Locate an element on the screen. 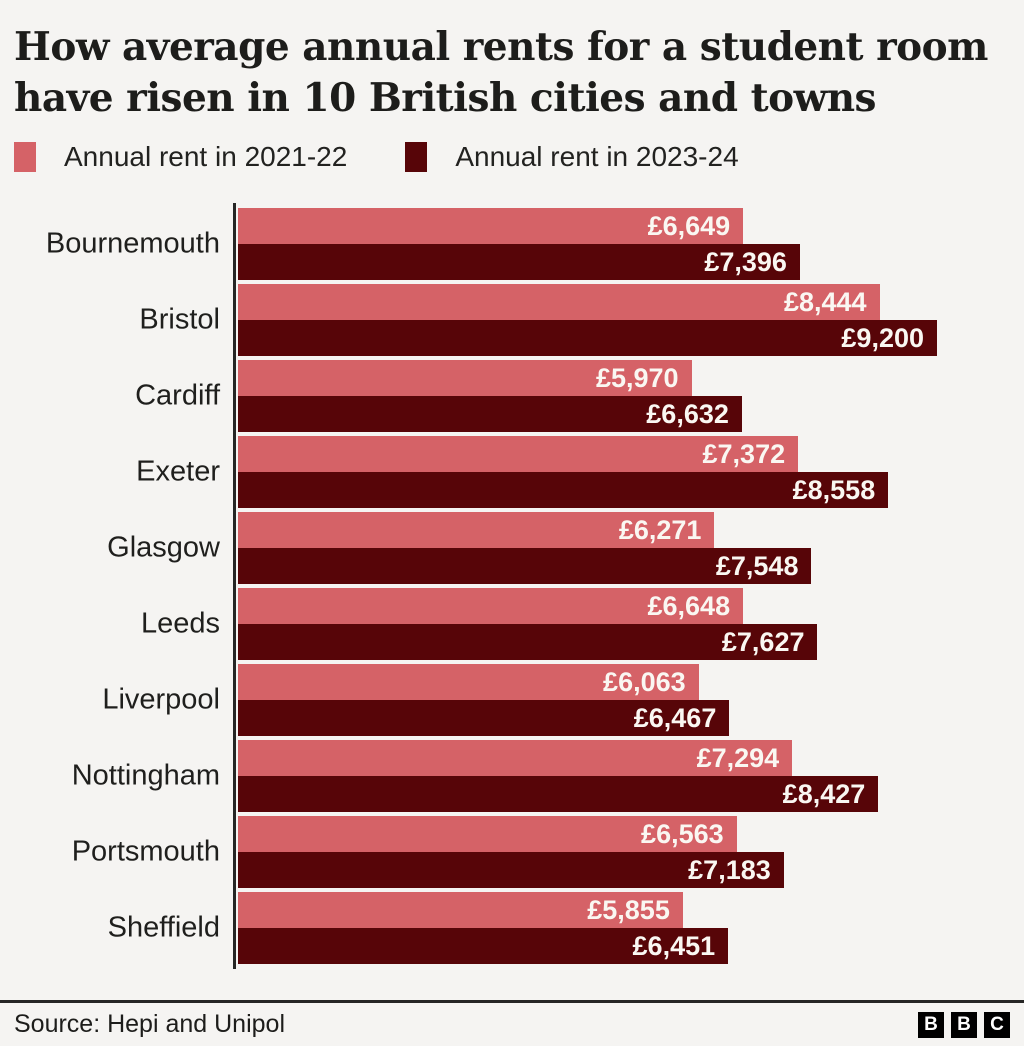  bar-2021-22: £7,294 is located at coordinates (515, 758).